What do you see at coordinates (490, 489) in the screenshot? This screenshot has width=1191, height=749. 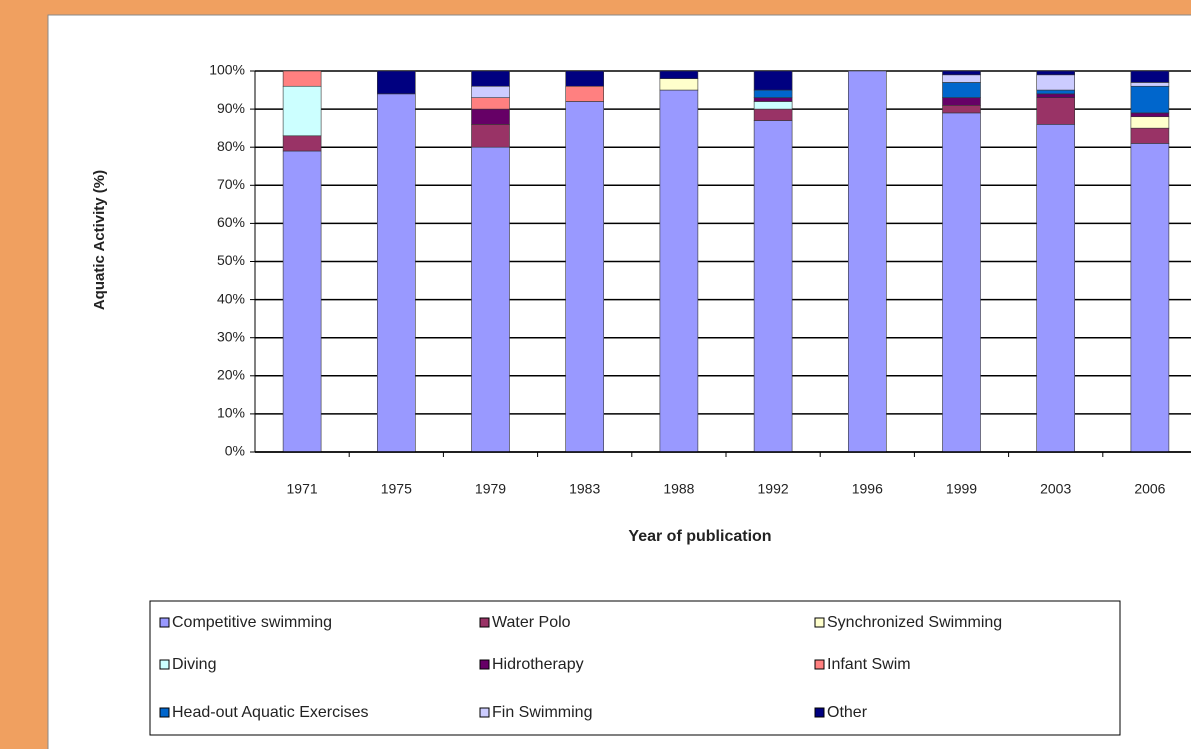 I see `x-tick-label: 1979` at bounding box center [490, 489].